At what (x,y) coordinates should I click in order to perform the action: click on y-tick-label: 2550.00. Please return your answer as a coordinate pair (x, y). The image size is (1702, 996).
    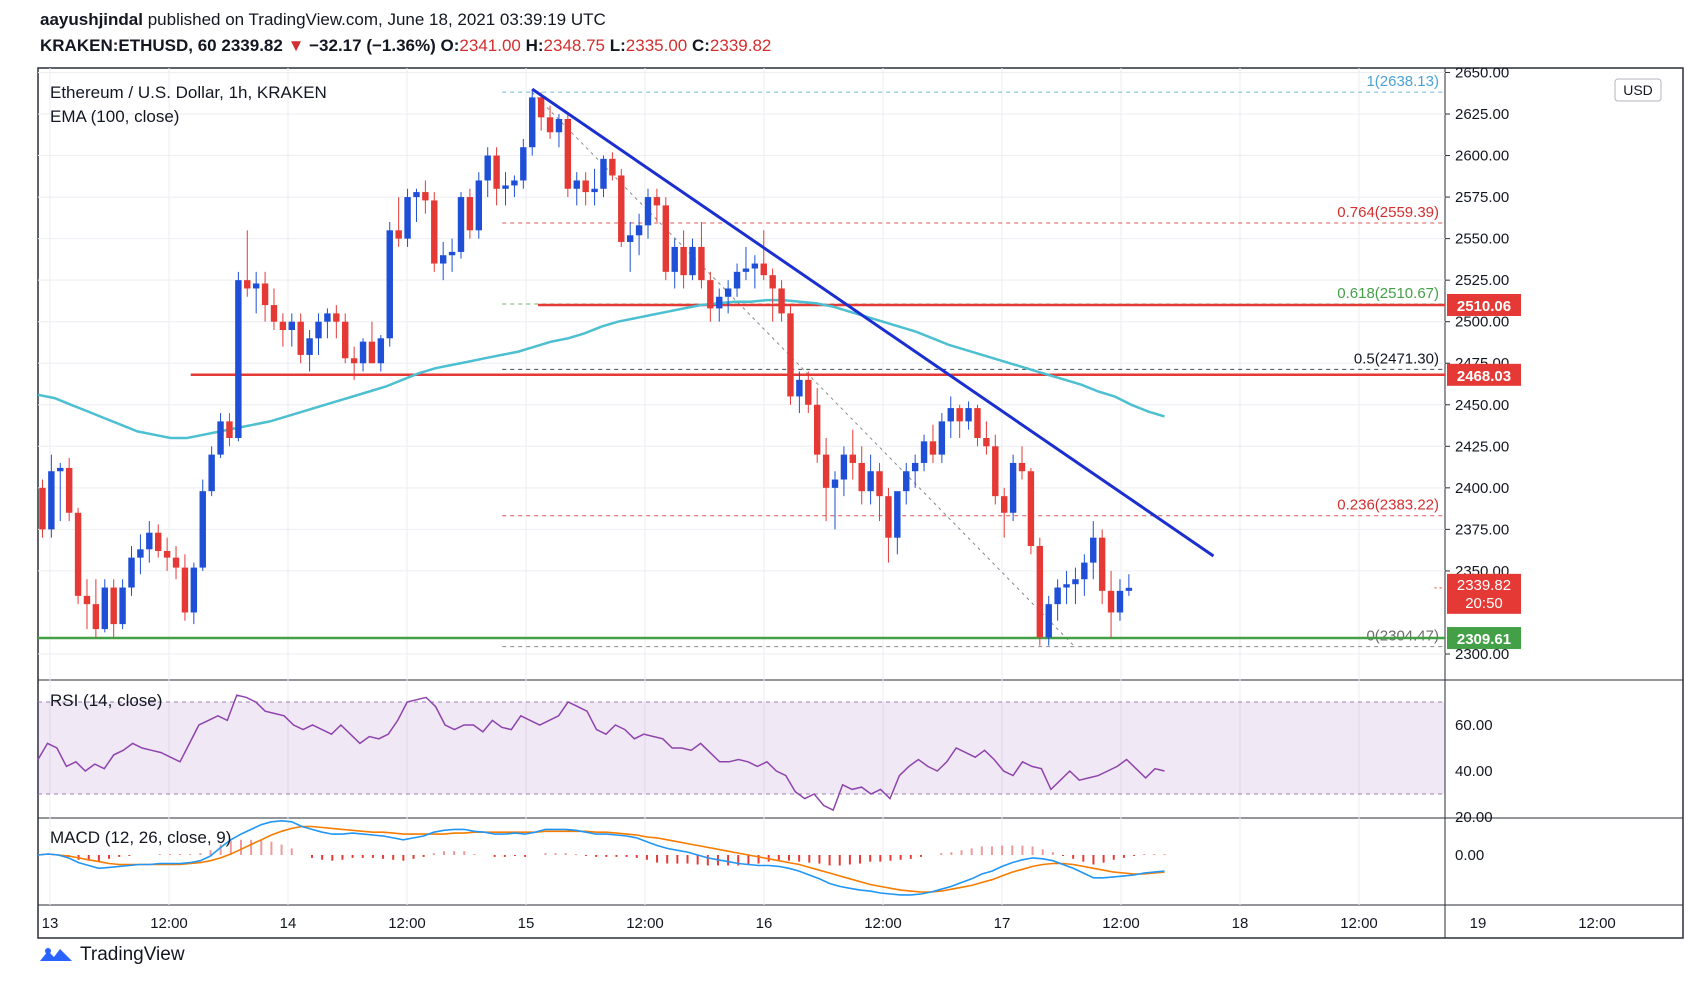
    Looking at the image, I should click on (1482, 239).